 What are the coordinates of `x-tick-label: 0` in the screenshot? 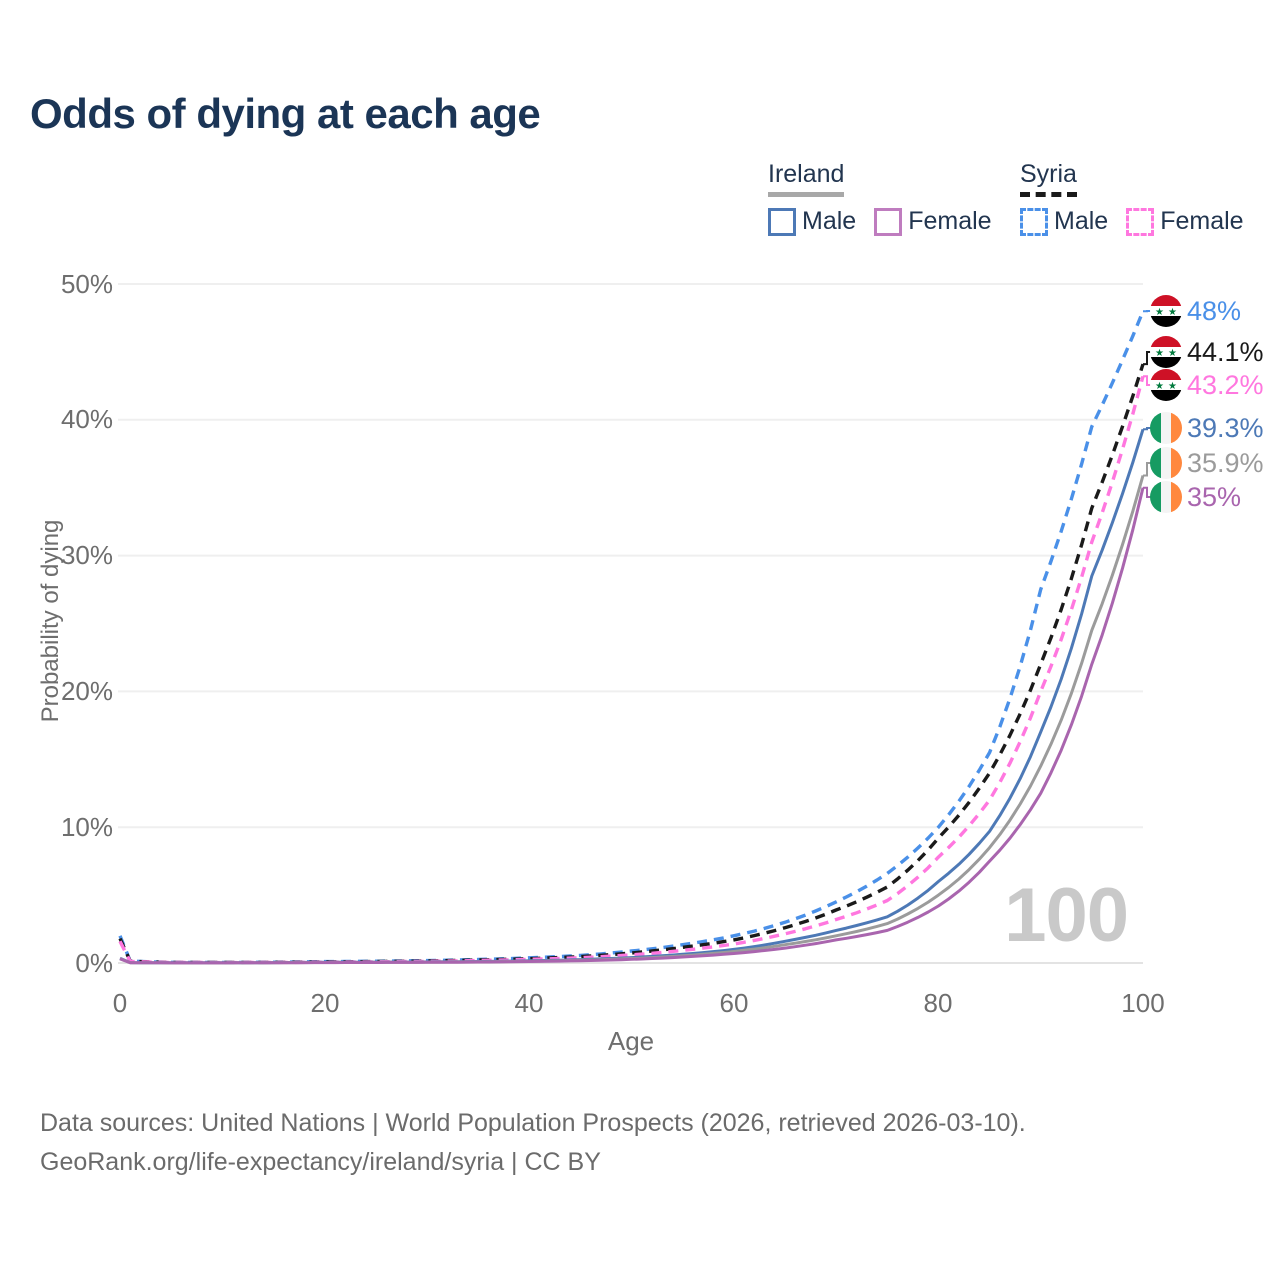 It's located at (120, 1003).